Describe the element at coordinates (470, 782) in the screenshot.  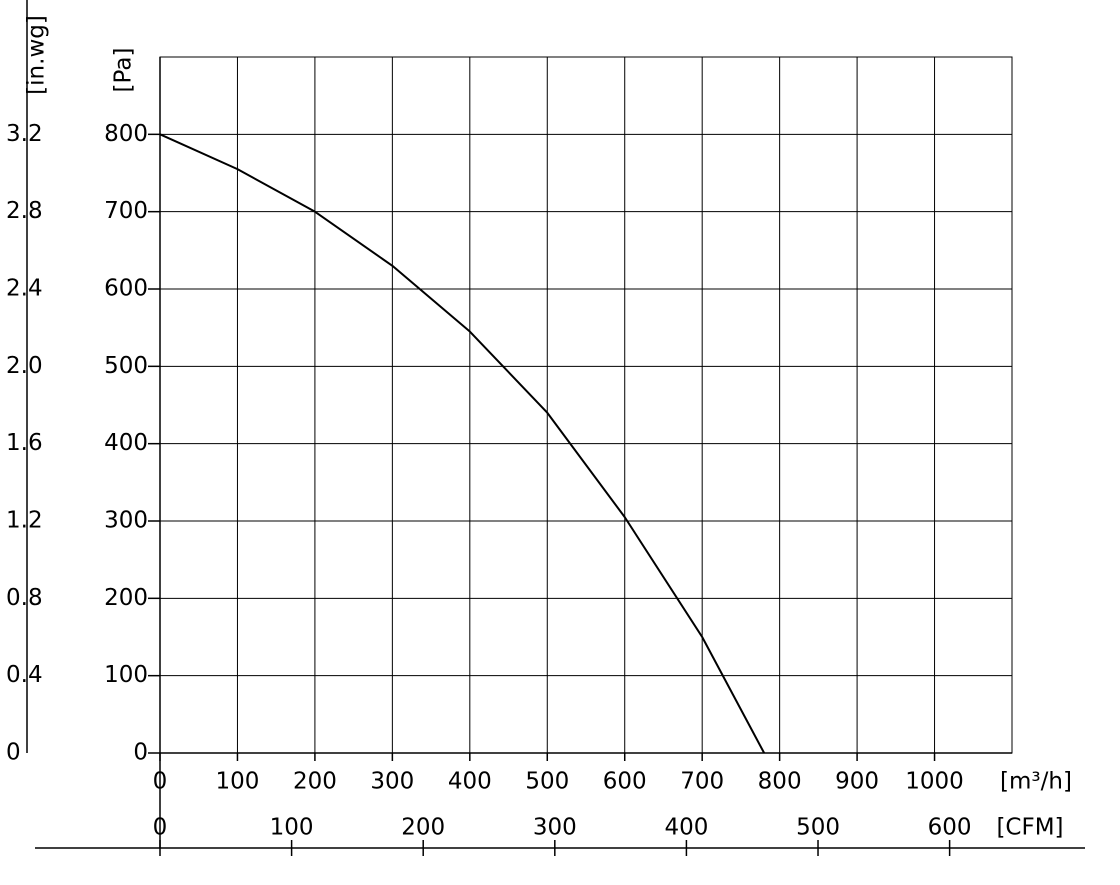
I see `x-tick-label: 400` at that location.